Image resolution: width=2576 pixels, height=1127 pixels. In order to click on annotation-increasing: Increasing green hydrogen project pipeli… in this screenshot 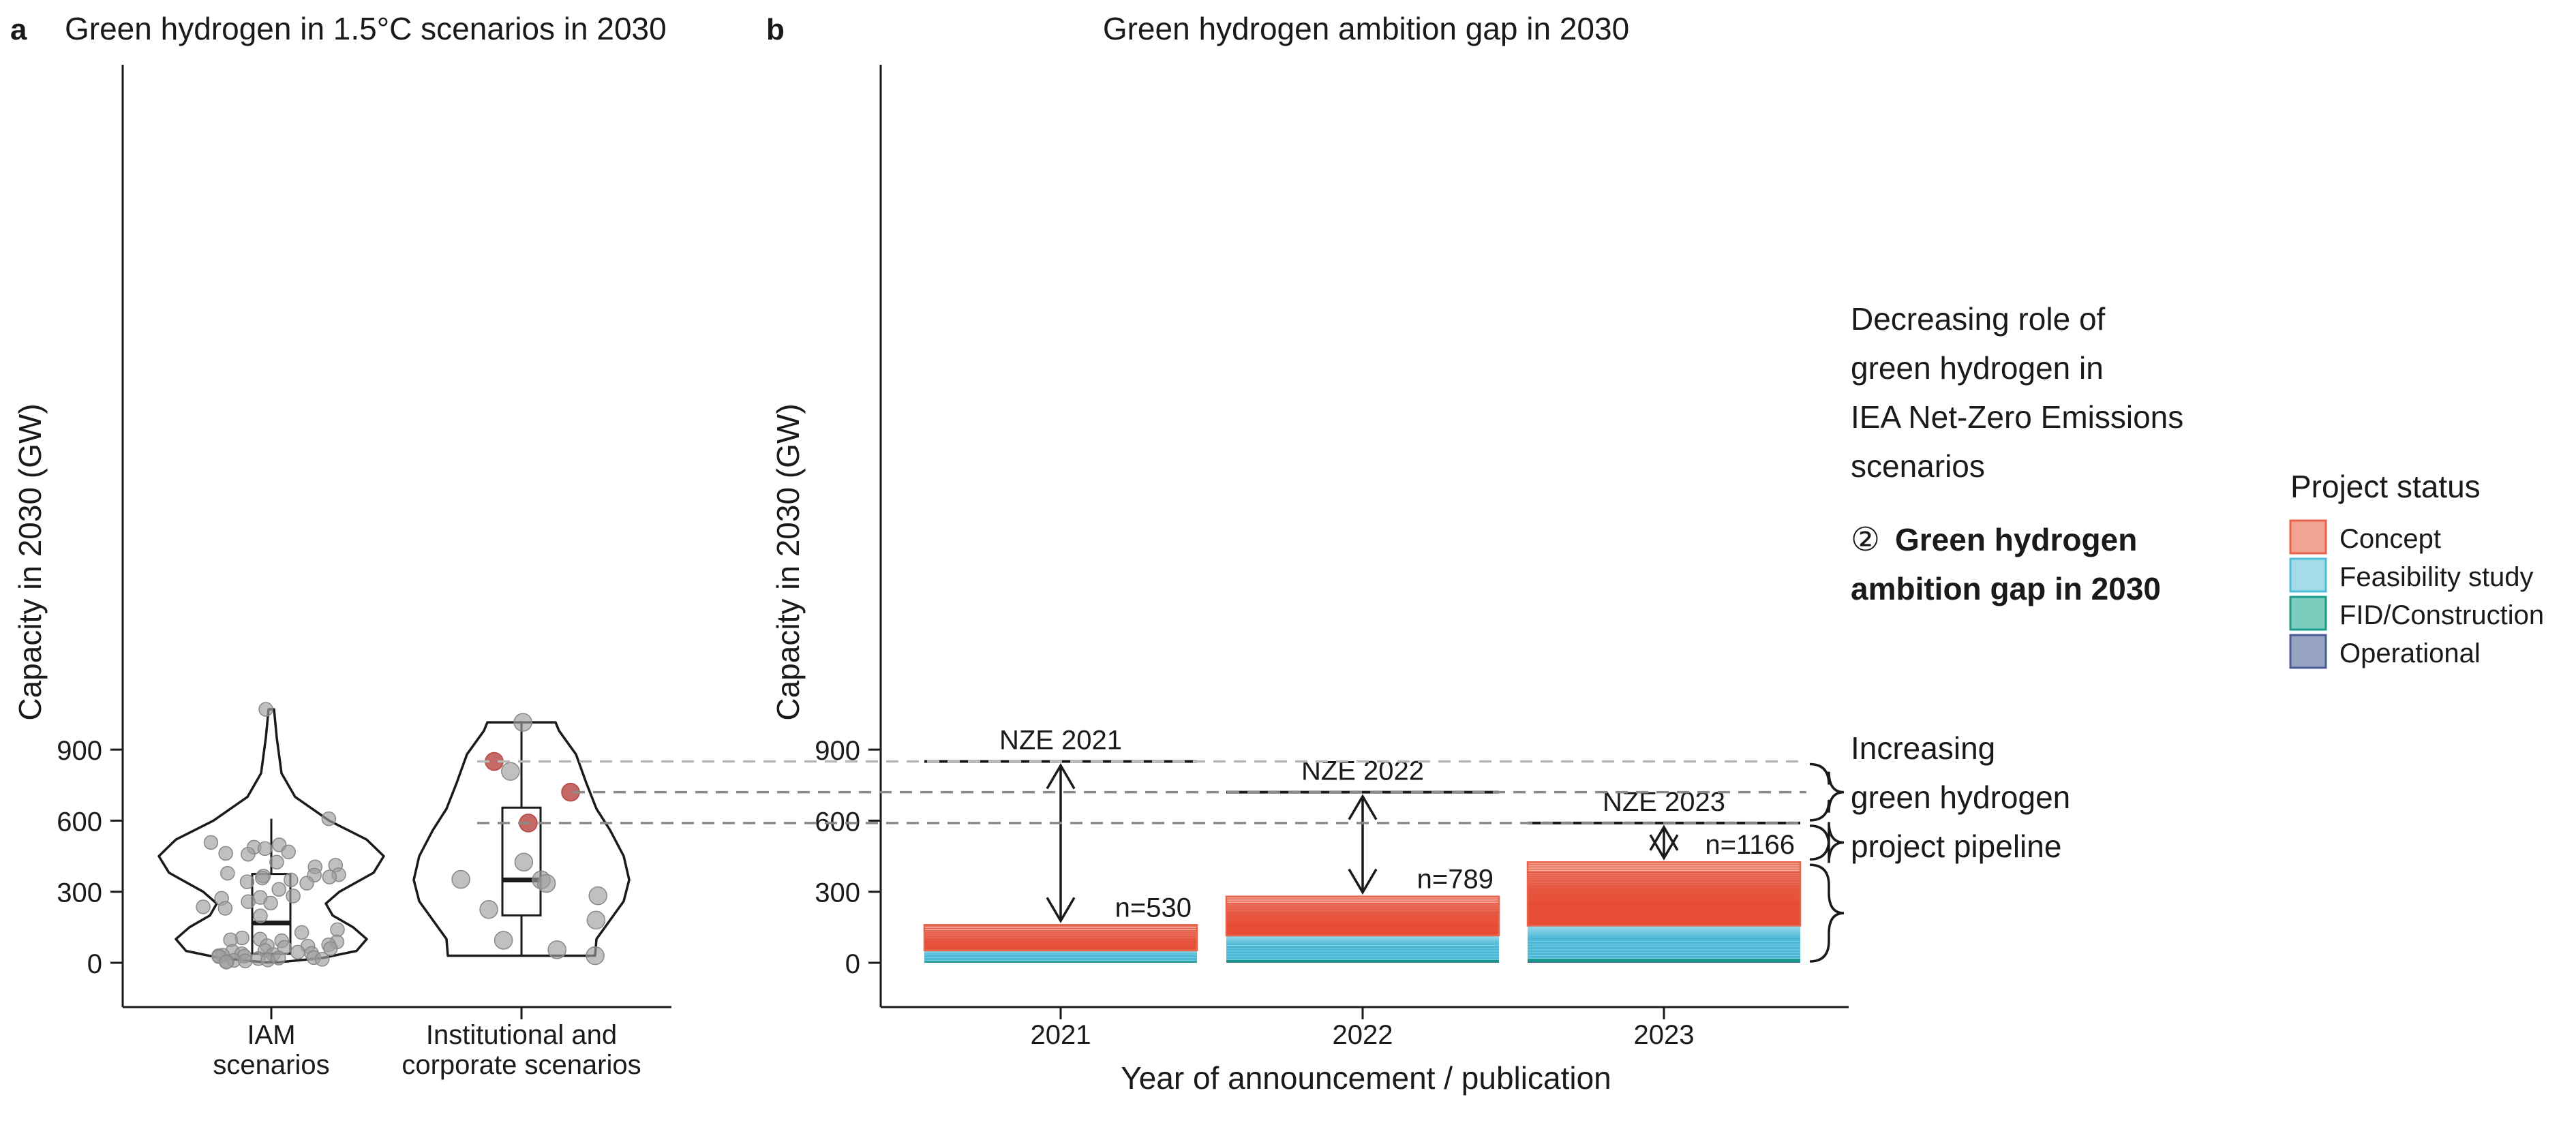, I will do `click(1960, 797)`.